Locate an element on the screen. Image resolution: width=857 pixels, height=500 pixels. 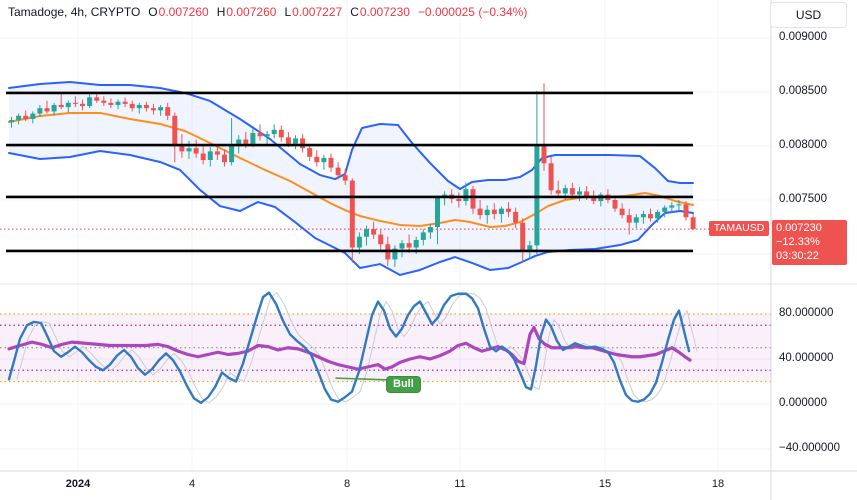
time-axis-label: 11 is located at coordinates (460, 484).